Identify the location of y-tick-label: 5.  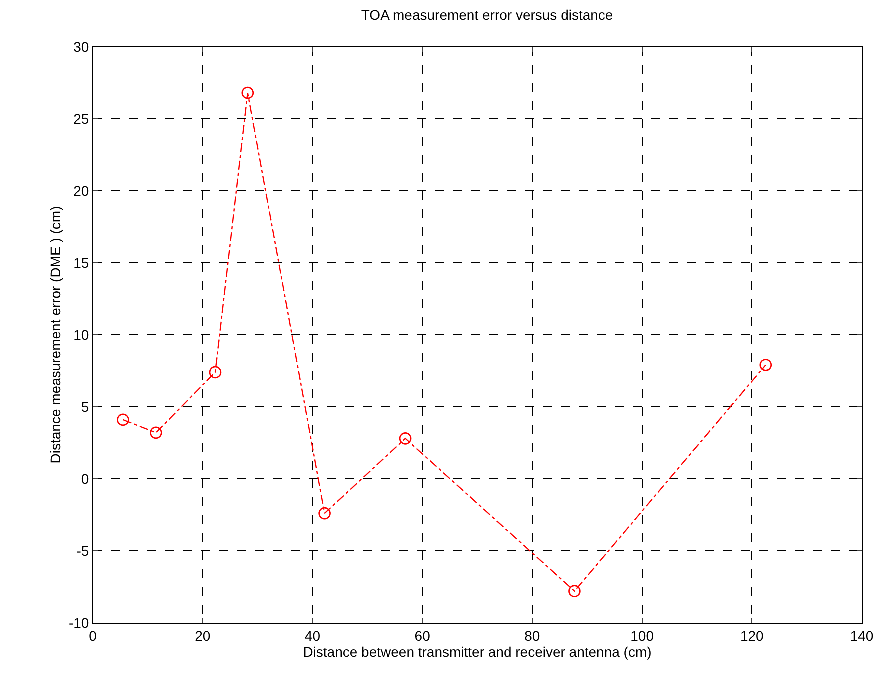
(85, 406).